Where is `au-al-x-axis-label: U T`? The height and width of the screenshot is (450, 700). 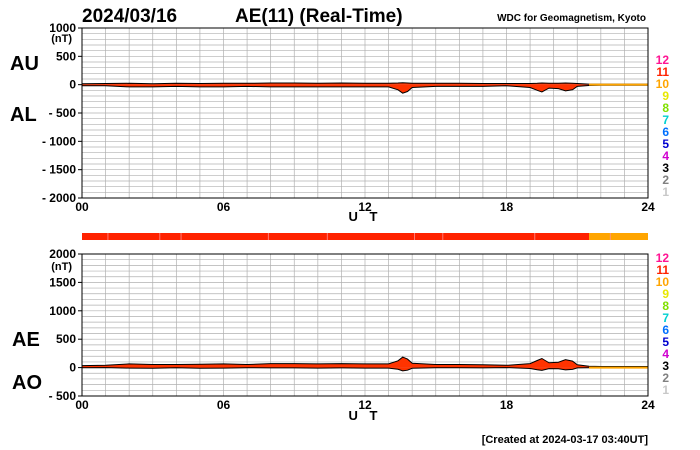
au-al-x-axis-label: U T is located at coordinates (365, 216).